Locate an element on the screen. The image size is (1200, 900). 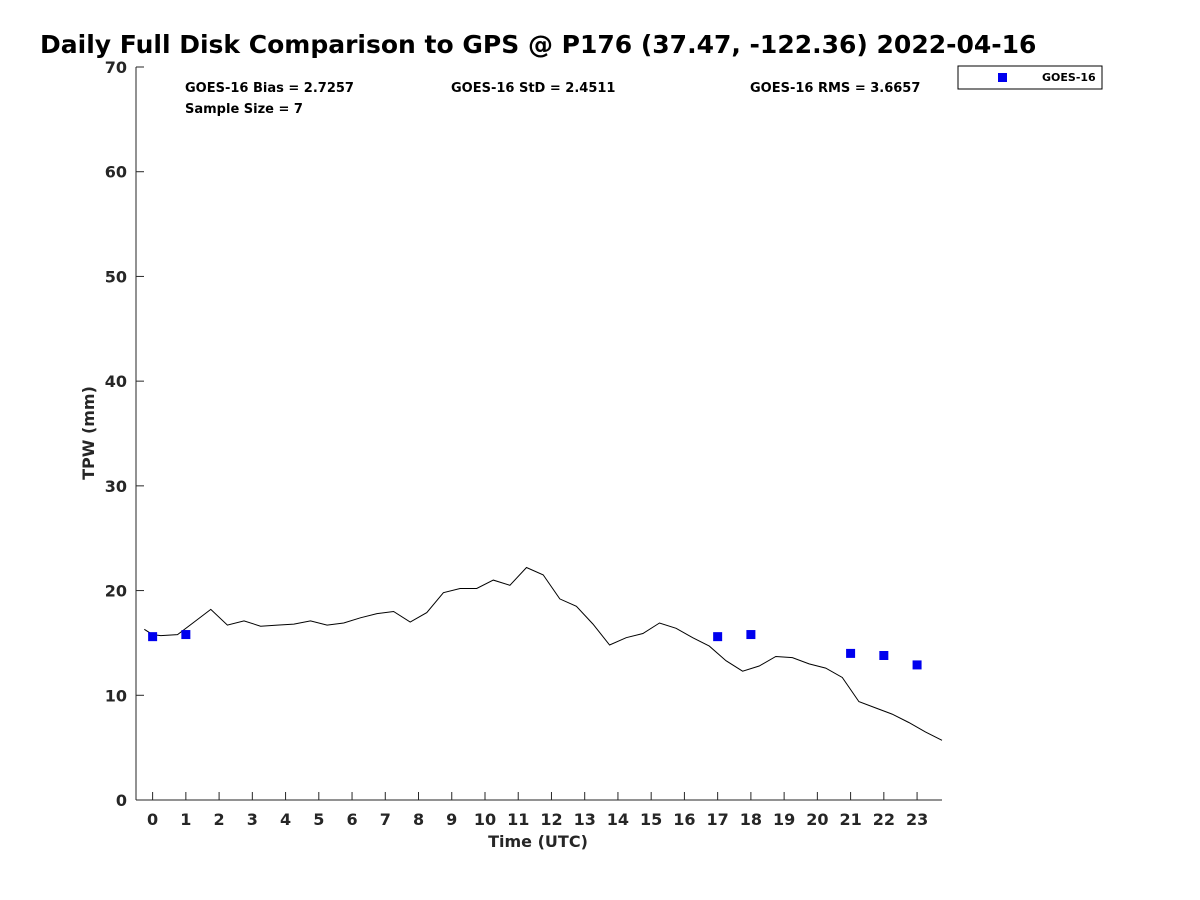
x-tick-label: 8 is located at coordinates (418, 819).